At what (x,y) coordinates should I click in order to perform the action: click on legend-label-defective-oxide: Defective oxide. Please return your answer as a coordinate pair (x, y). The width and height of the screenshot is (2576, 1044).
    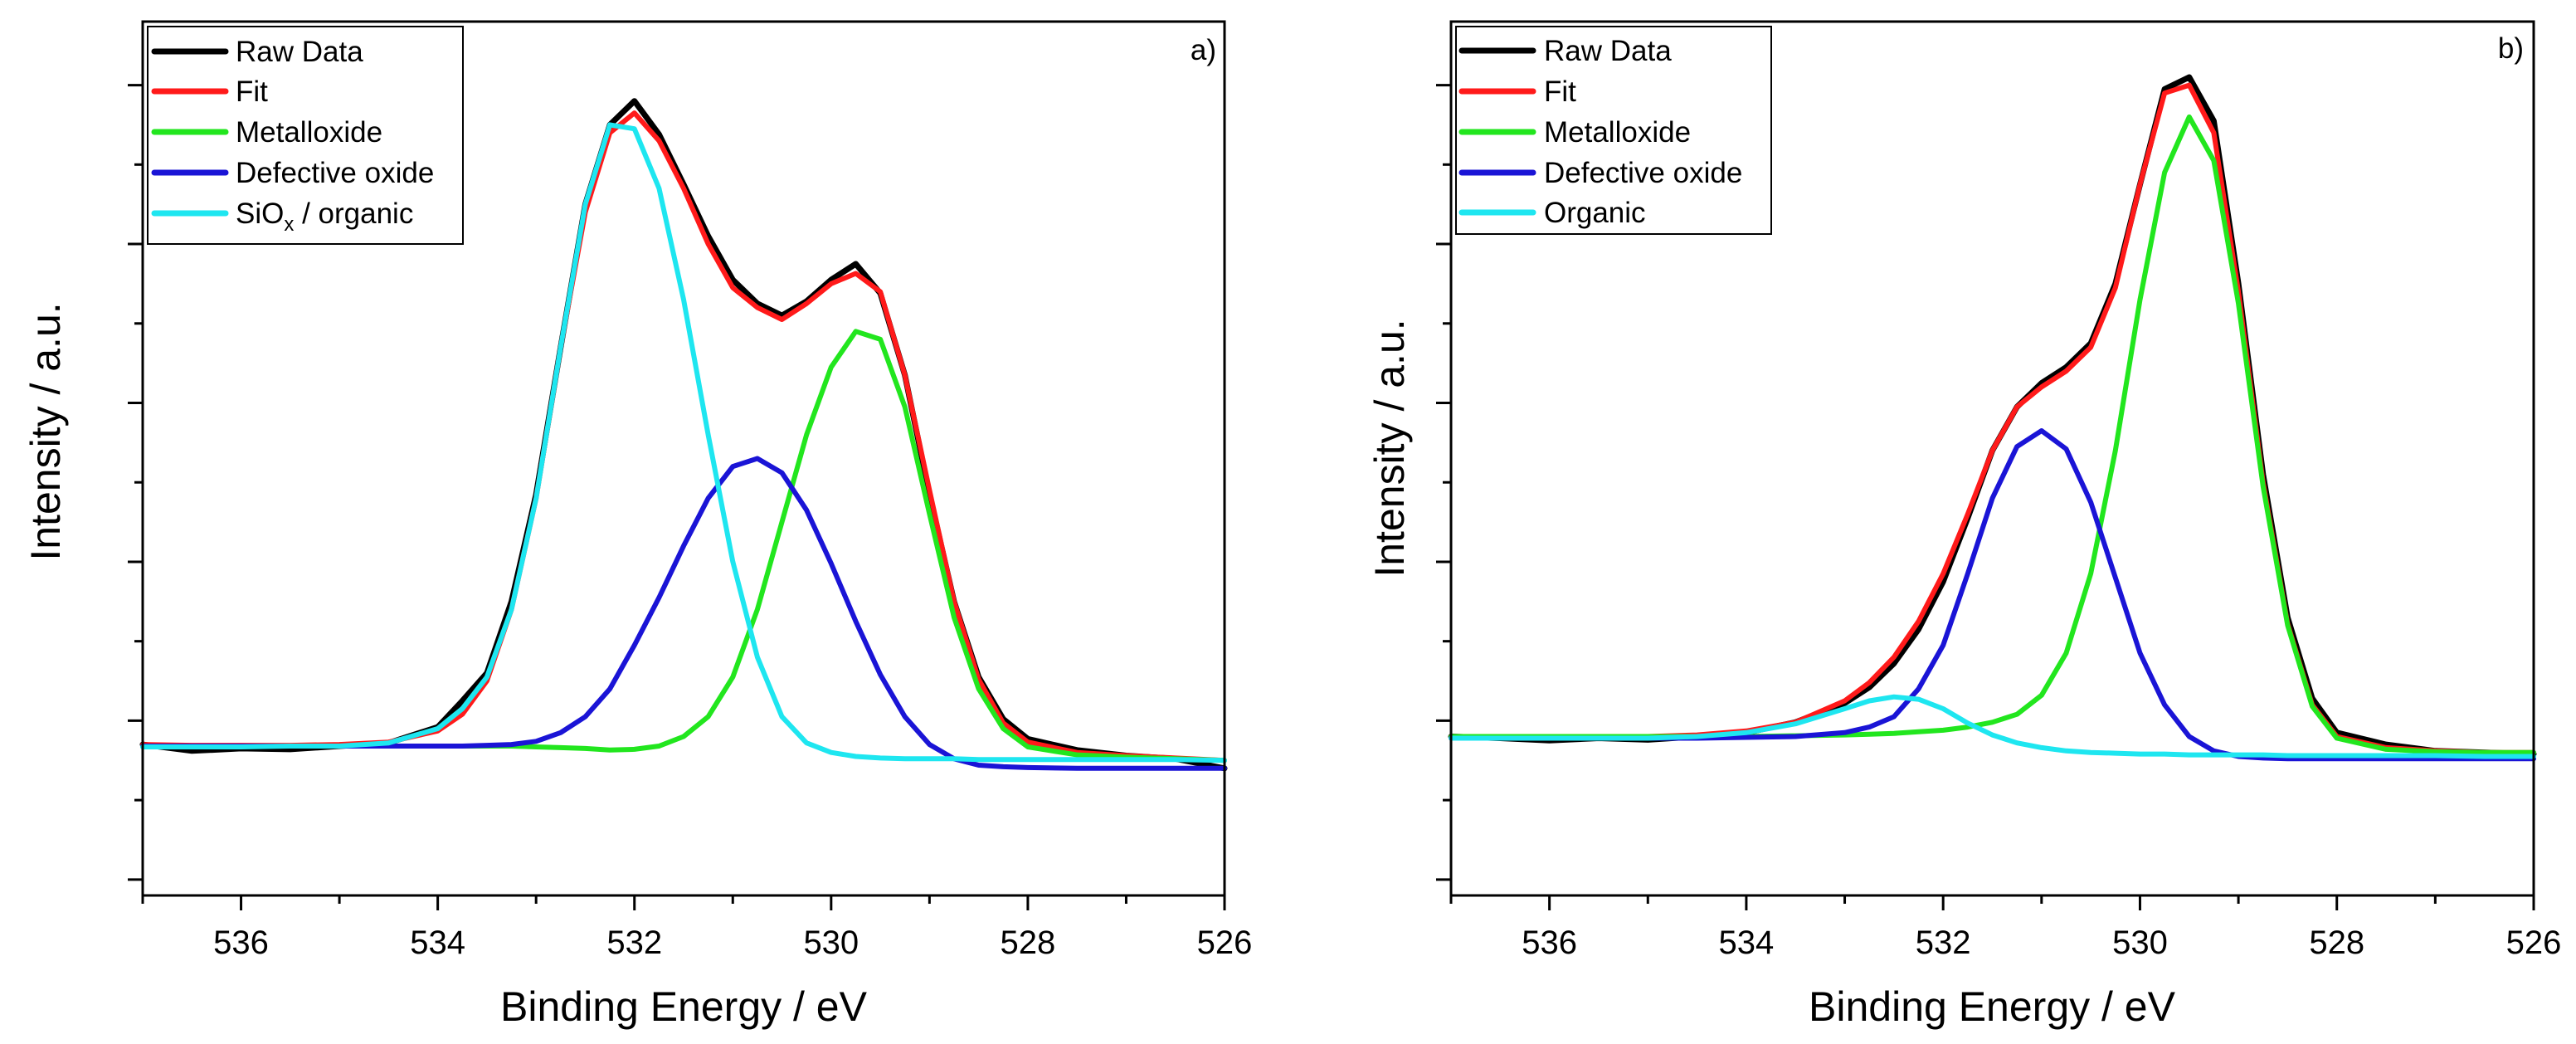
    Looking at the image, I should click on (335, 173).